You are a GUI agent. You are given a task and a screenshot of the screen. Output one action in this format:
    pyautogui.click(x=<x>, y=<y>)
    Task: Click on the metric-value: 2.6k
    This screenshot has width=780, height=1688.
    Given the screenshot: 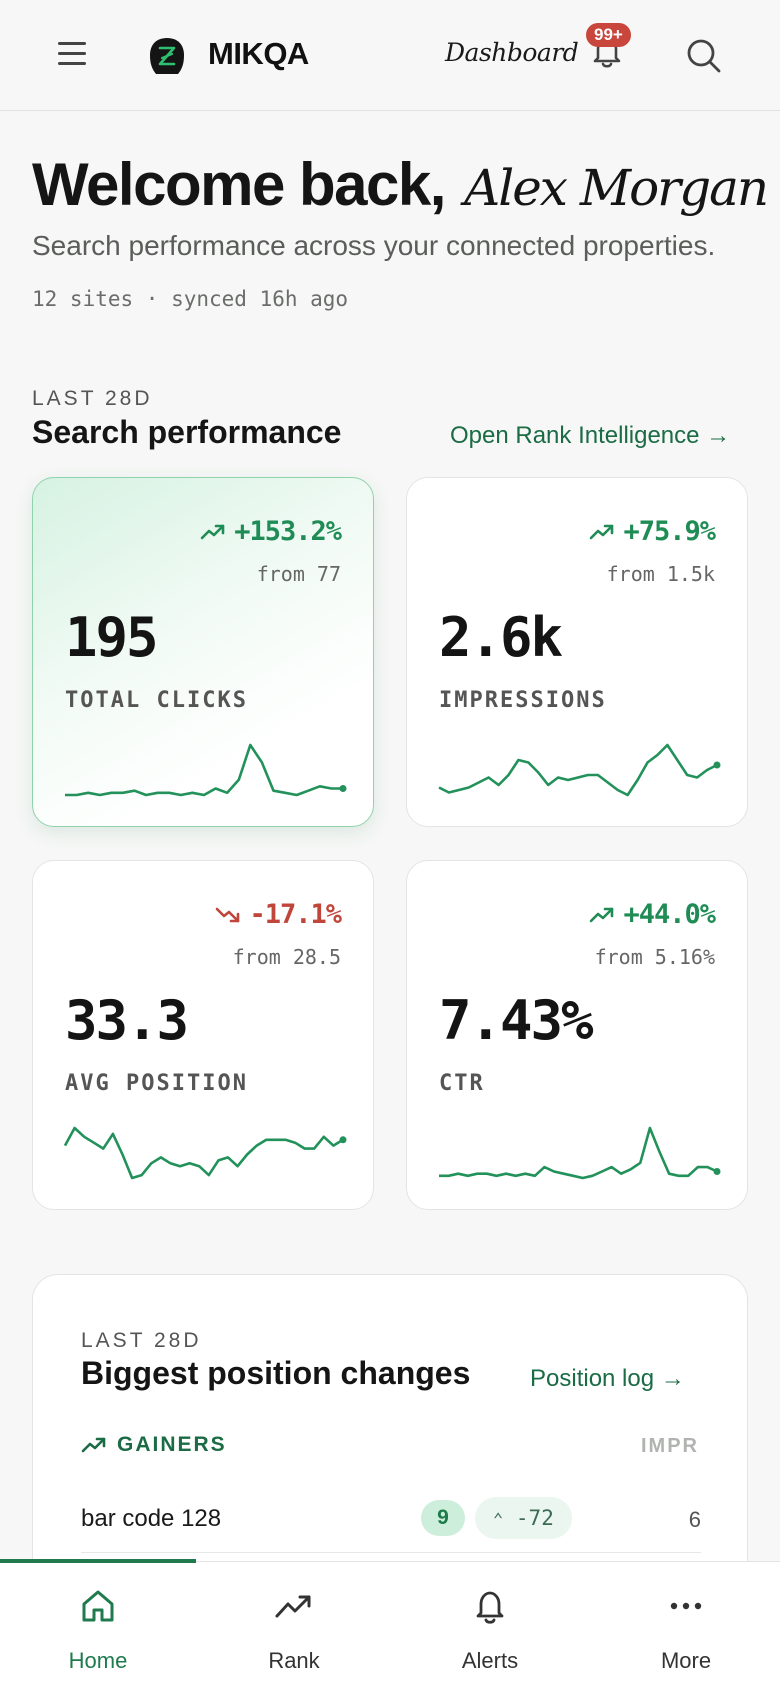 What is the action you would take?
    pyautogui.click(x=501, y=637)
    